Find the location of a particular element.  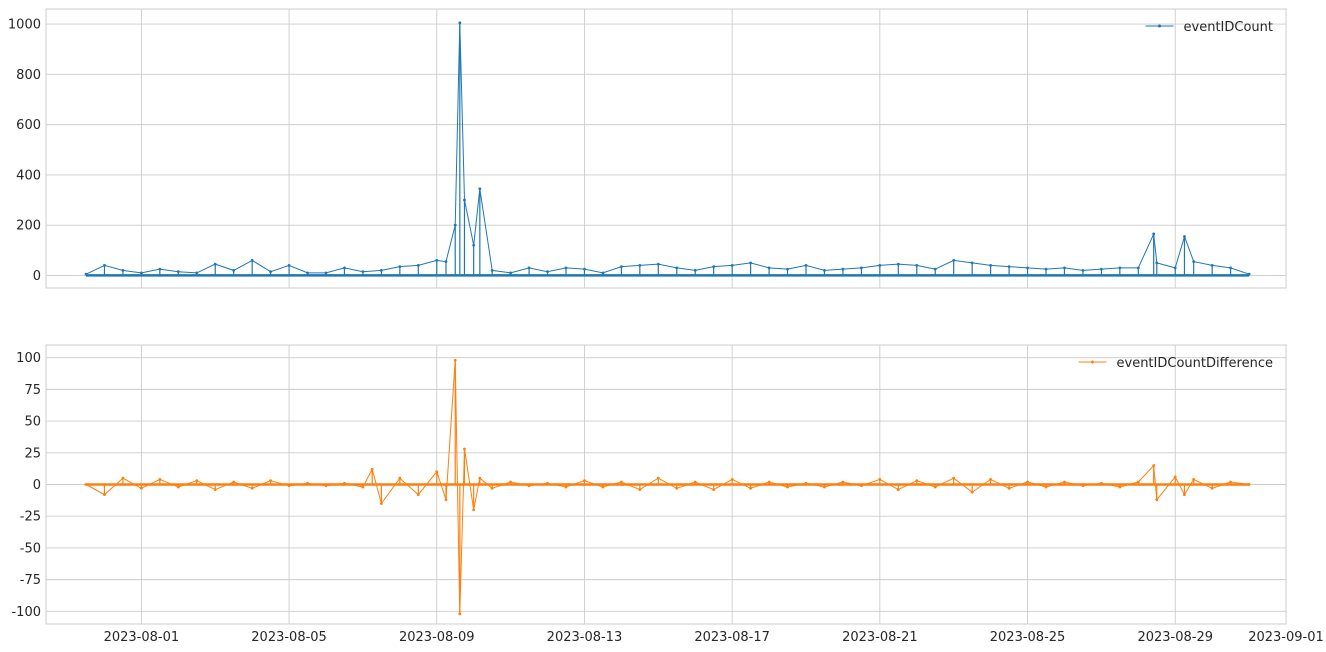

y-tick-label: 100 is located at coordinates (28, 358).